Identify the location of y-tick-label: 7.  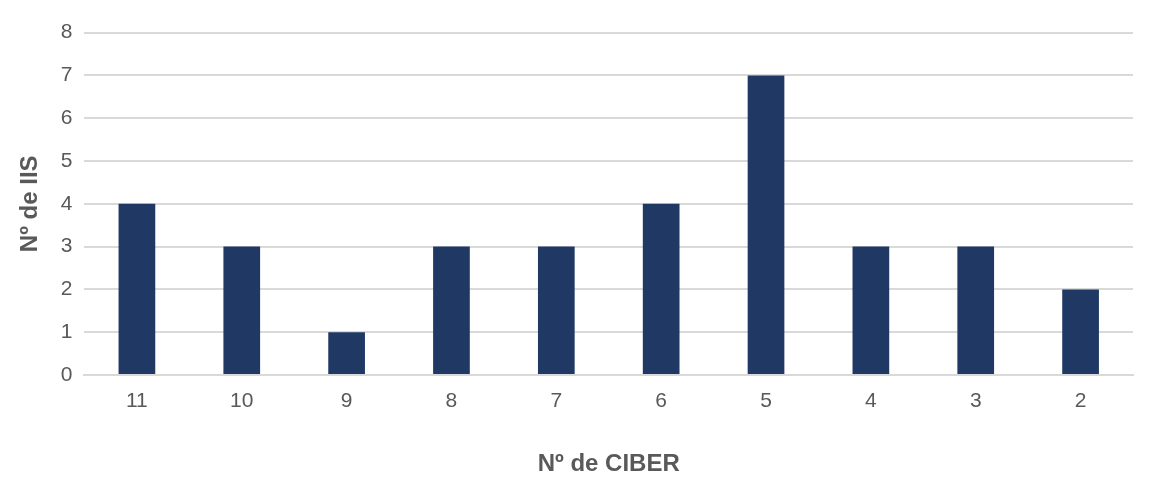
(66, 74).